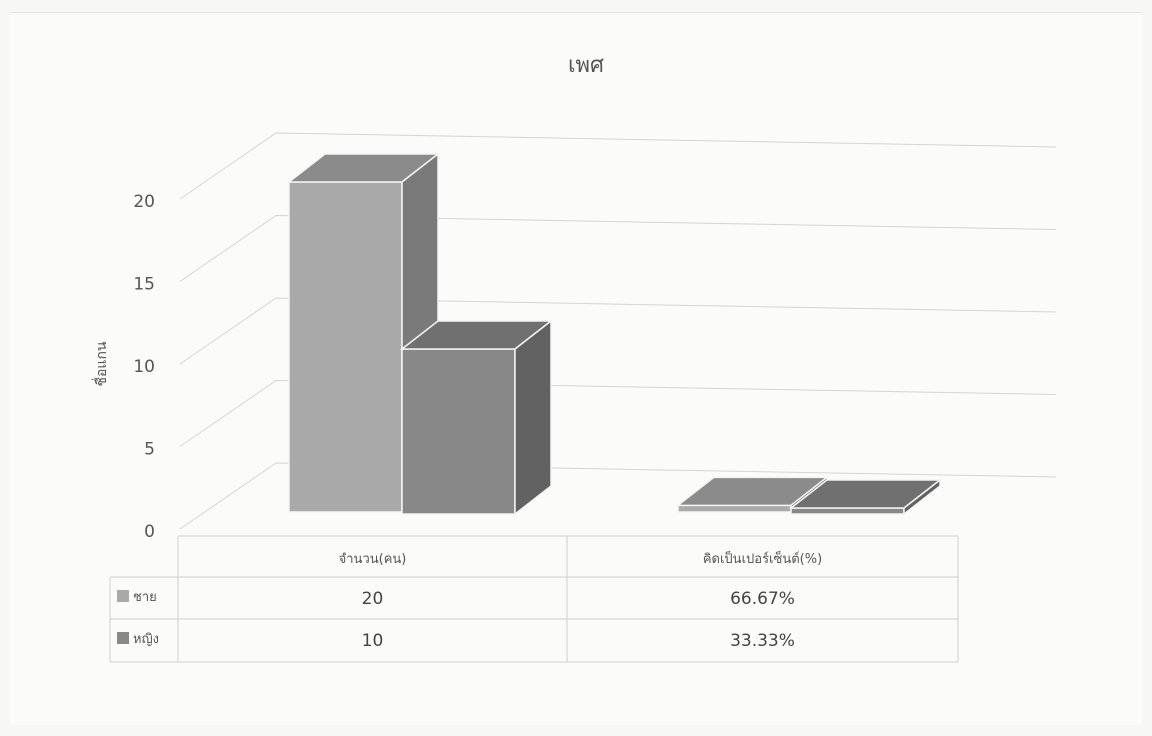  What do you see at coordinates (762, 599) in the screenshot?
I see `data-label: 66.67%` at bounding box center [762, 599].